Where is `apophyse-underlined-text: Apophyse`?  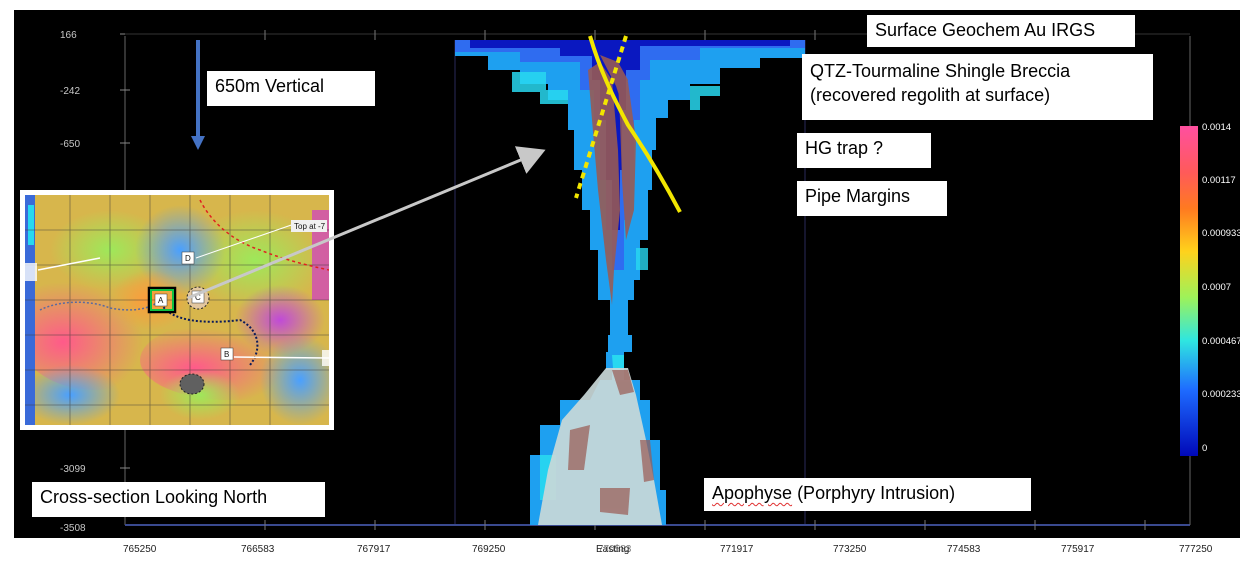
apophyse-underlined-text: Apophyse is located at coordinates (752, 493).